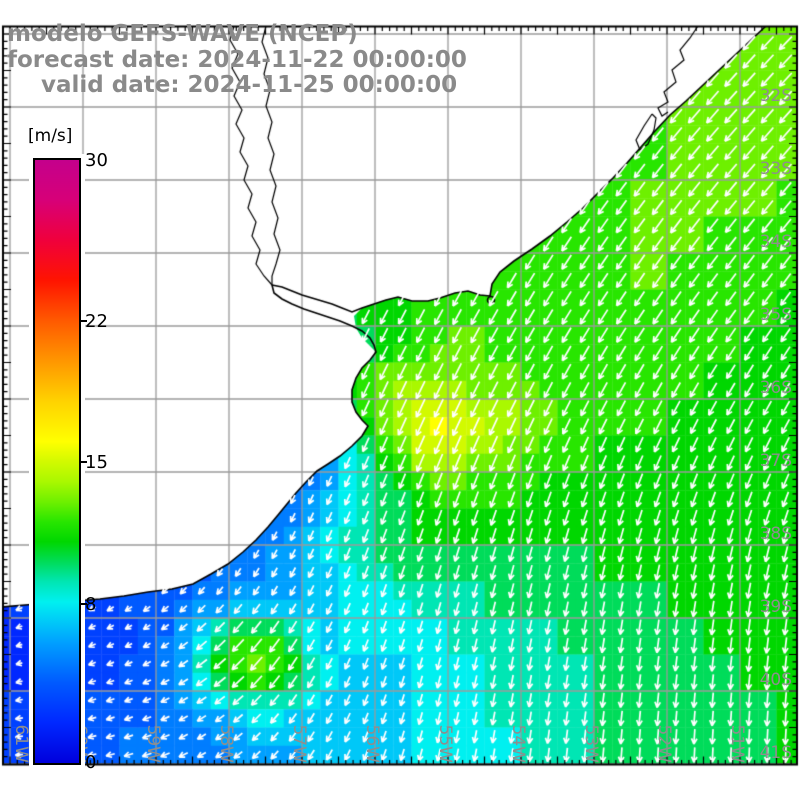 The height and width of the screenshot is (800, 800). What do you see at coordinates (249, 85) in the screenshot?
I see `title-valid-date: valid date: 2024-11-25 00:00:00` at bounding box center [249, 85].